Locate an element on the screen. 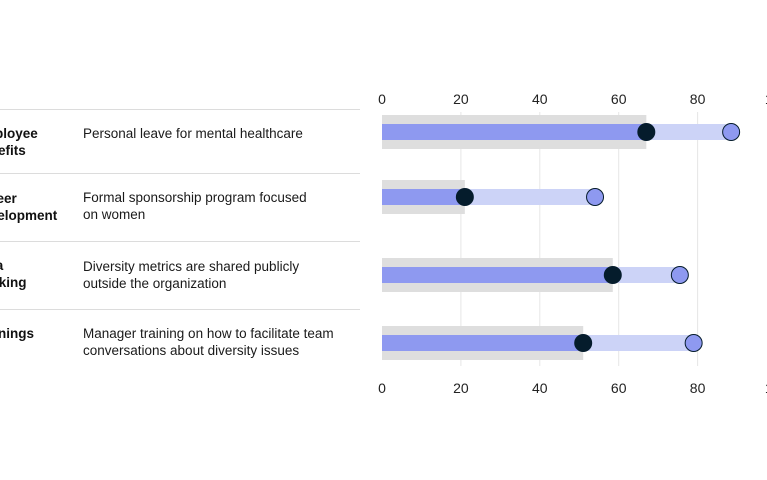  row-category-label: Career development is located at coordinates (29, 207).